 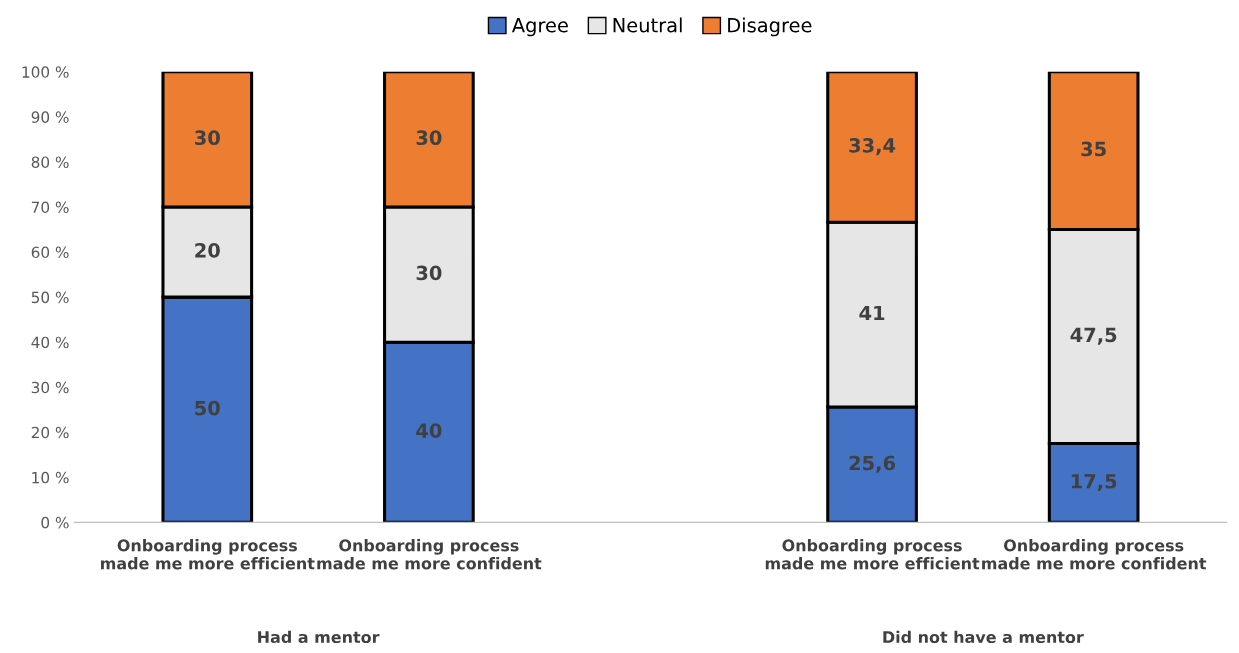 What do you see at coordinates (207, 250) in the screenshot?
I see `data-label: 20` at bounding box center [207, 250].